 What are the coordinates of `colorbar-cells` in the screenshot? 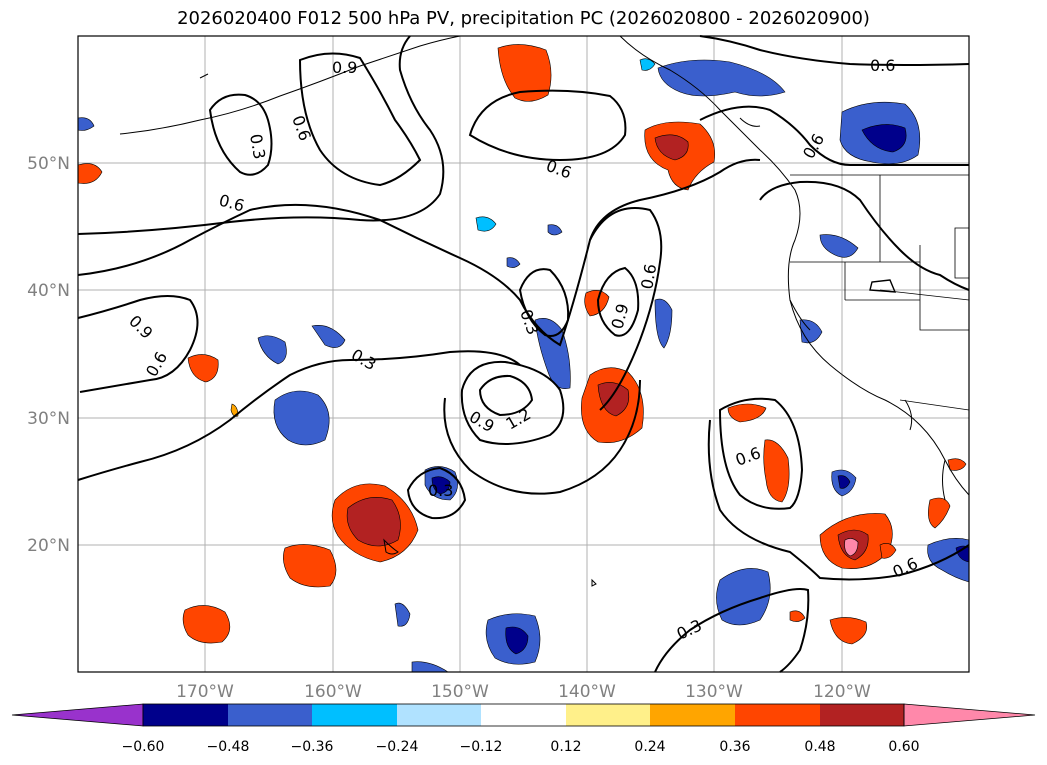 It's located at (523, 715).